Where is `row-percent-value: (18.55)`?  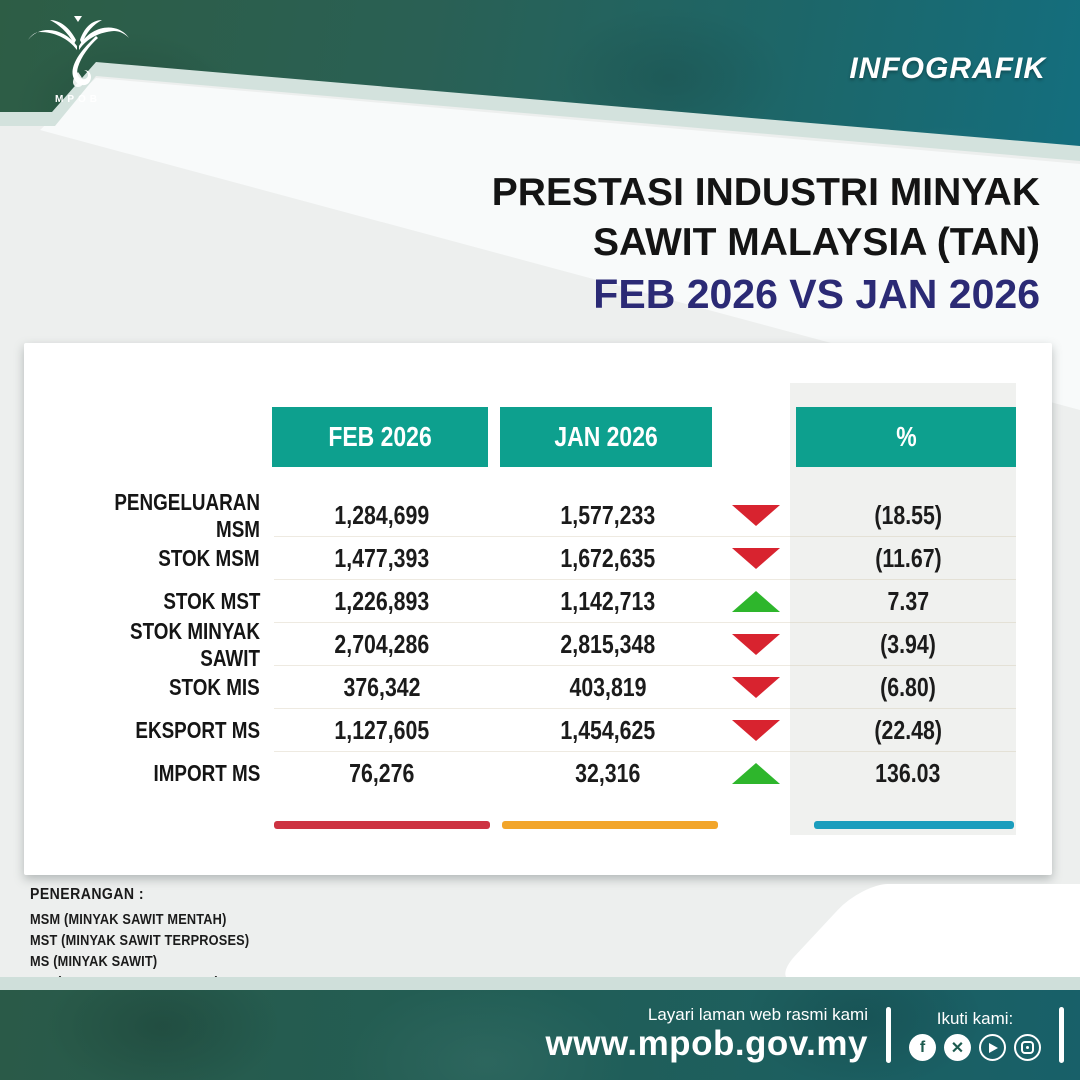
row-percent-value: (18.55) is located at coordinates (908, 515).